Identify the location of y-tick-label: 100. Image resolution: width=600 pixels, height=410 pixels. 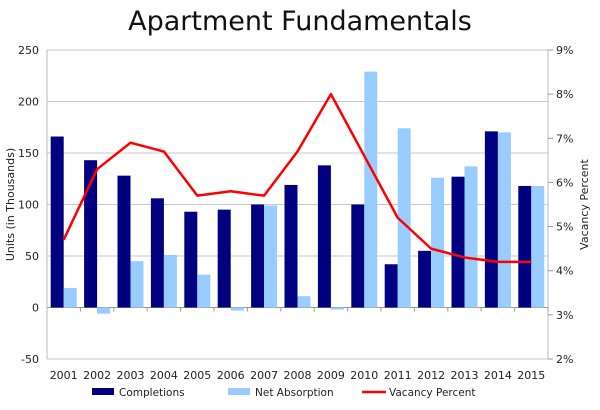
(28, 205).